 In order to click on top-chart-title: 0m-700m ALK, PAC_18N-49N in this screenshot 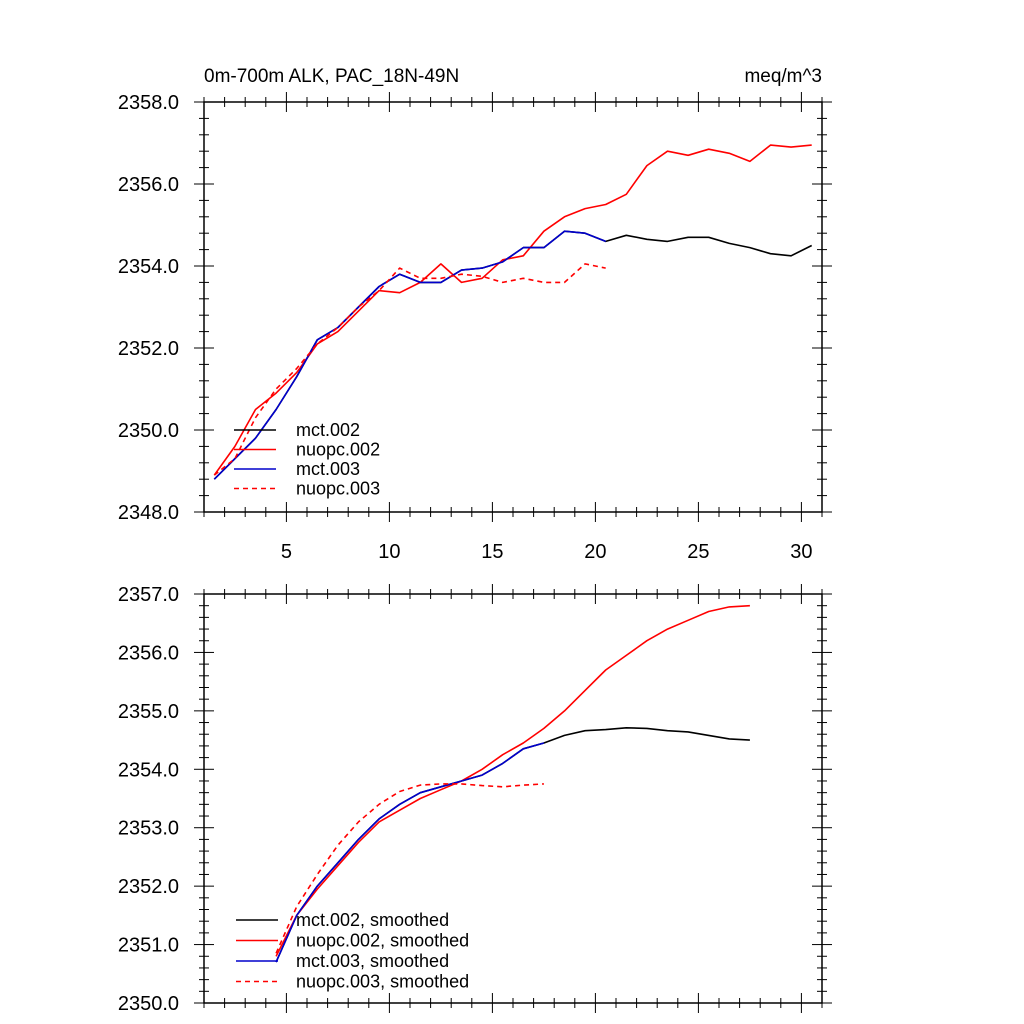, I will do `click(331, 76)`.